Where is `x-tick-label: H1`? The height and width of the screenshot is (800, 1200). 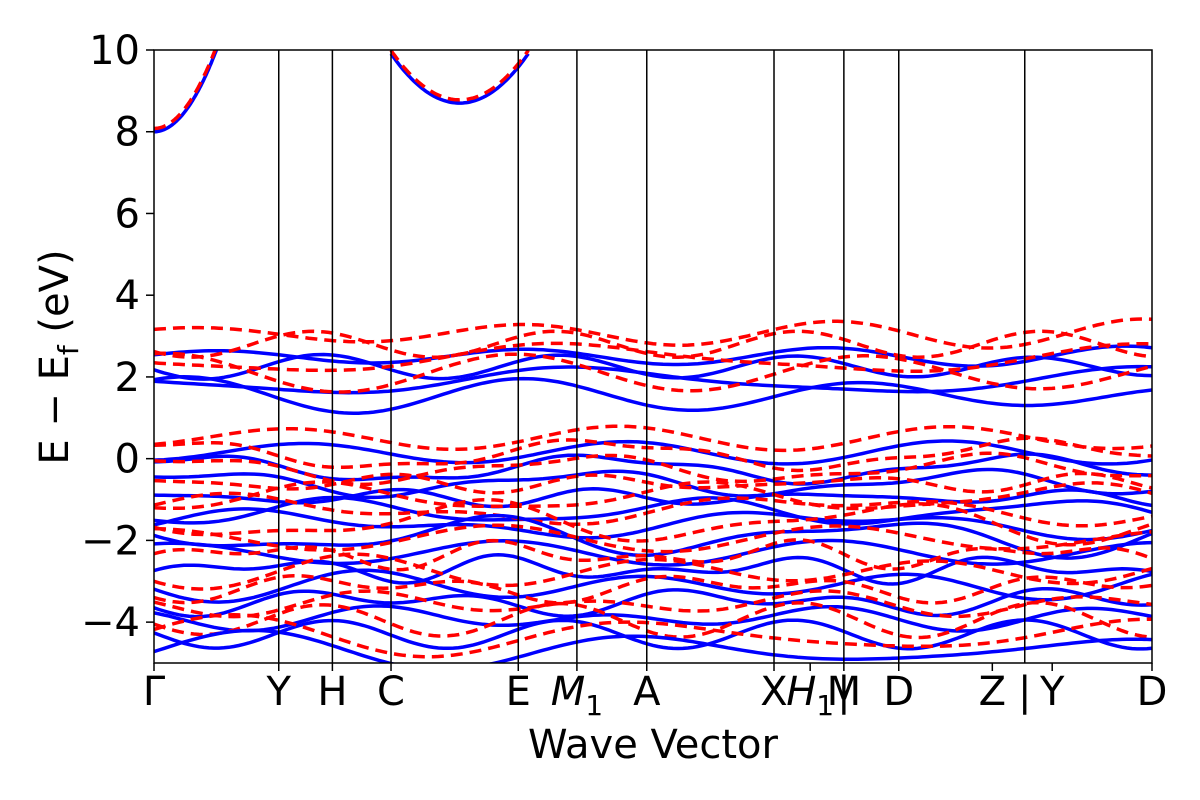 x-tick-label: H1 is located at coordinates (810, 695).